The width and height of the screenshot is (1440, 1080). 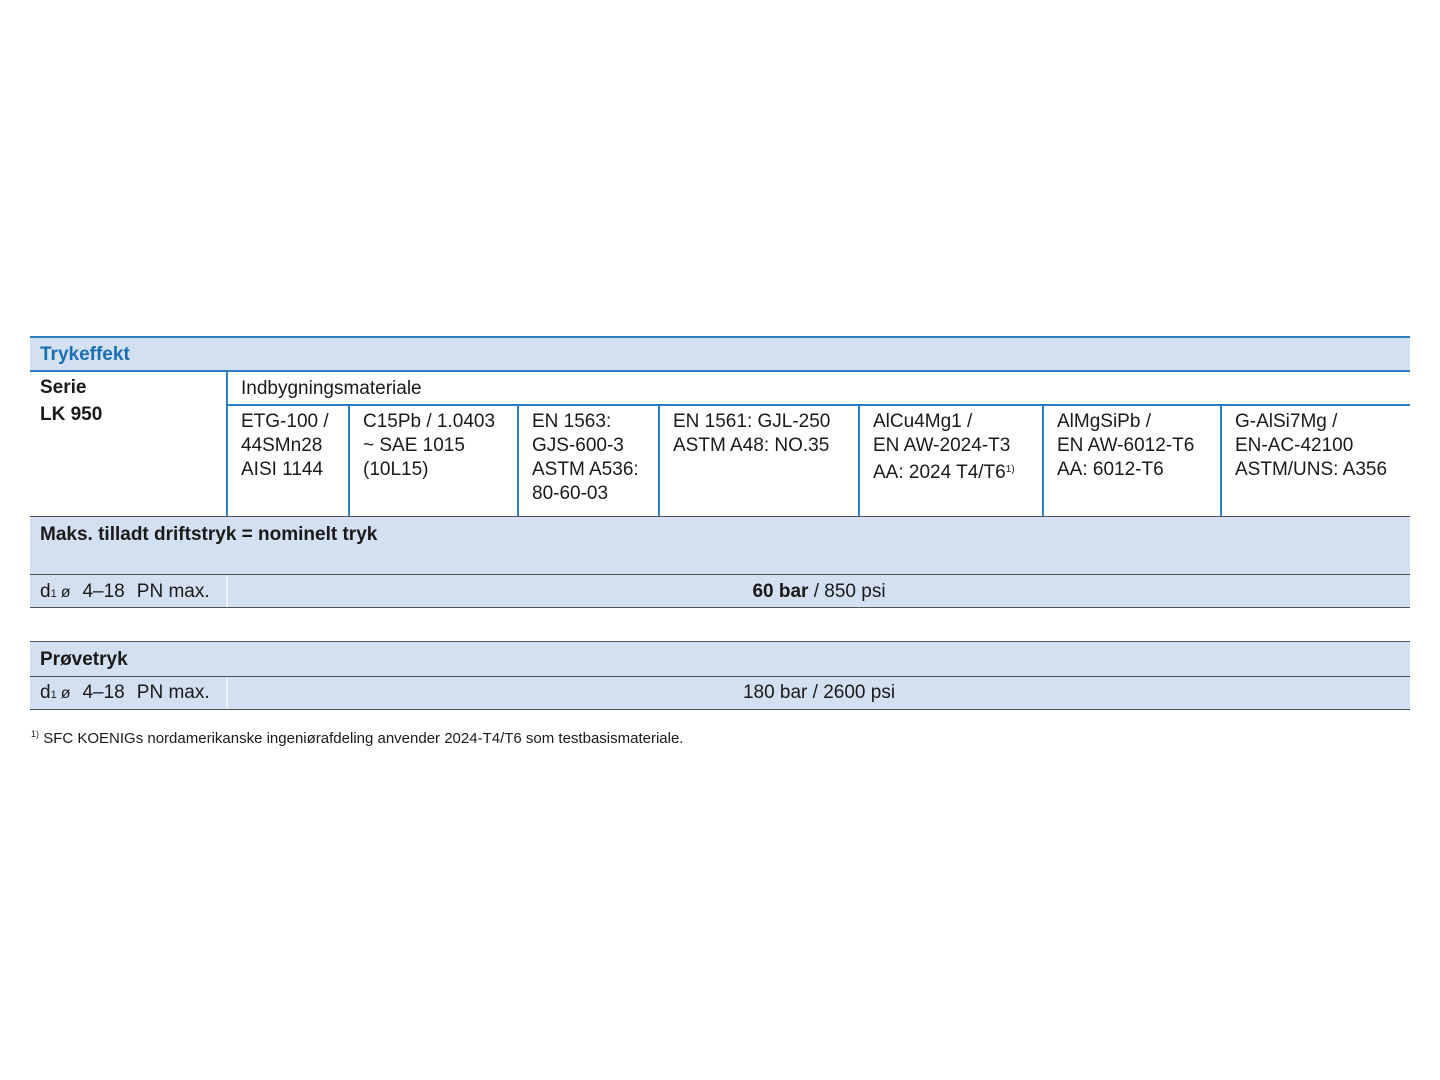 I want to click on material-header: Indbygningsmateriale, so click(x=331, y=388).